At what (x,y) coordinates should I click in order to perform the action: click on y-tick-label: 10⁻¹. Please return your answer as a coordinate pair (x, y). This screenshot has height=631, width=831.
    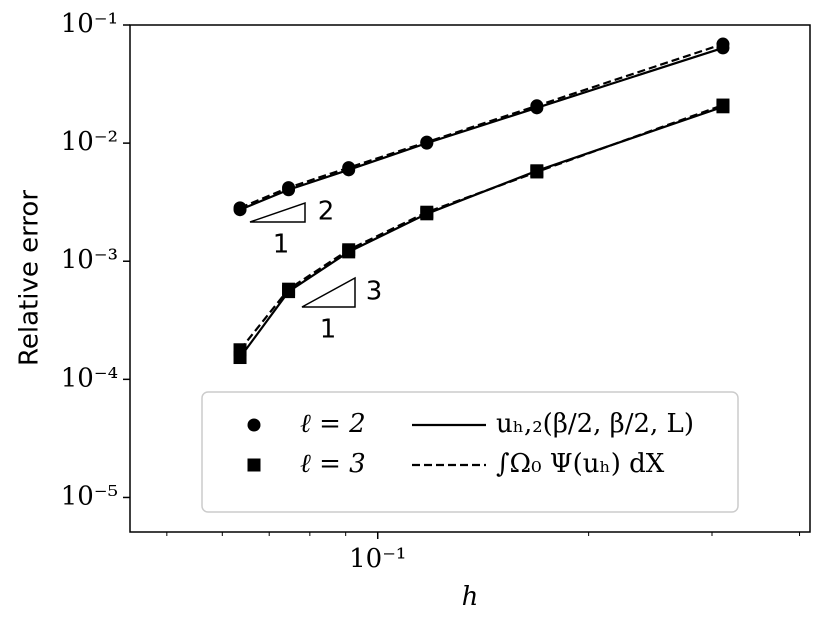
    Looking at the image, I should click on (89, 24).